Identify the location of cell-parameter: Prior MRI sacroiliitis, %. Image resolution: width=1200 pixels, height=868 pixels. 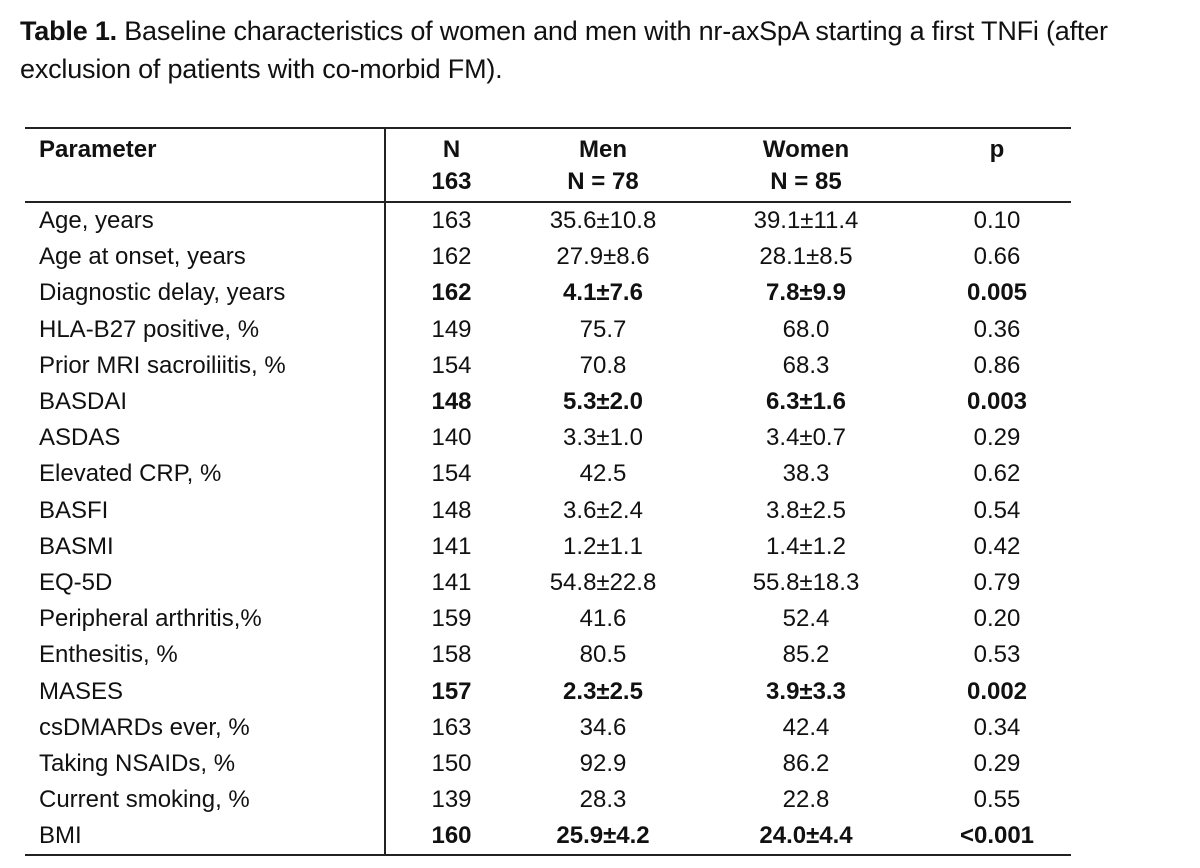
(162, 365).